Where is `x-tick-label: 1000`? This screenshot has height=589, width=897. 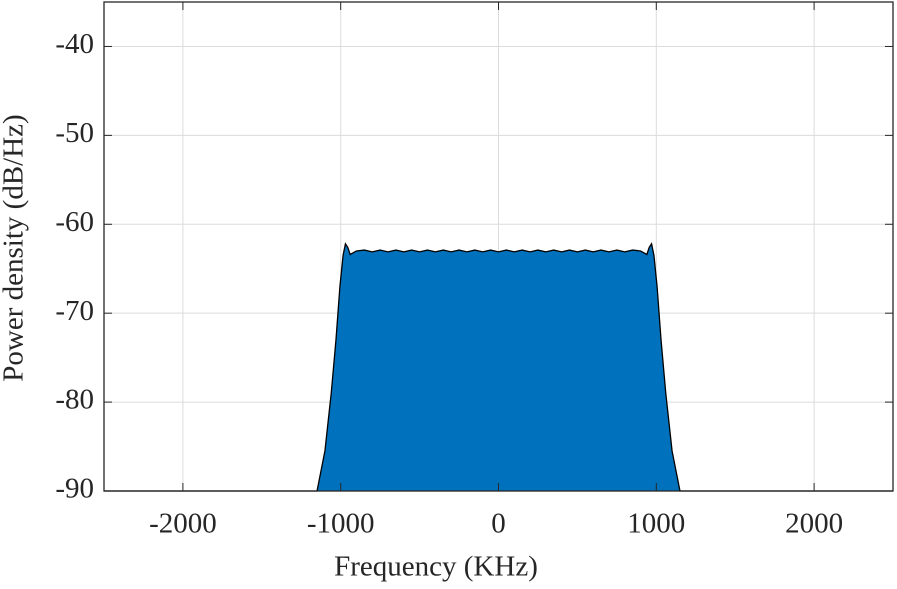 x-tick-label: 1000 is located at coordinates (656, 524).